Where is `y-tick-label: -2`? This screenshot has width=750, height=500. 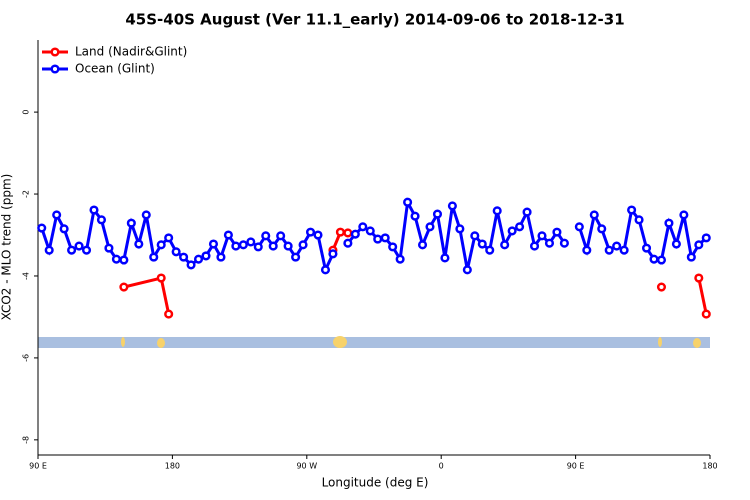 y-tick-label: -2 is located at coordinates (26, 194).